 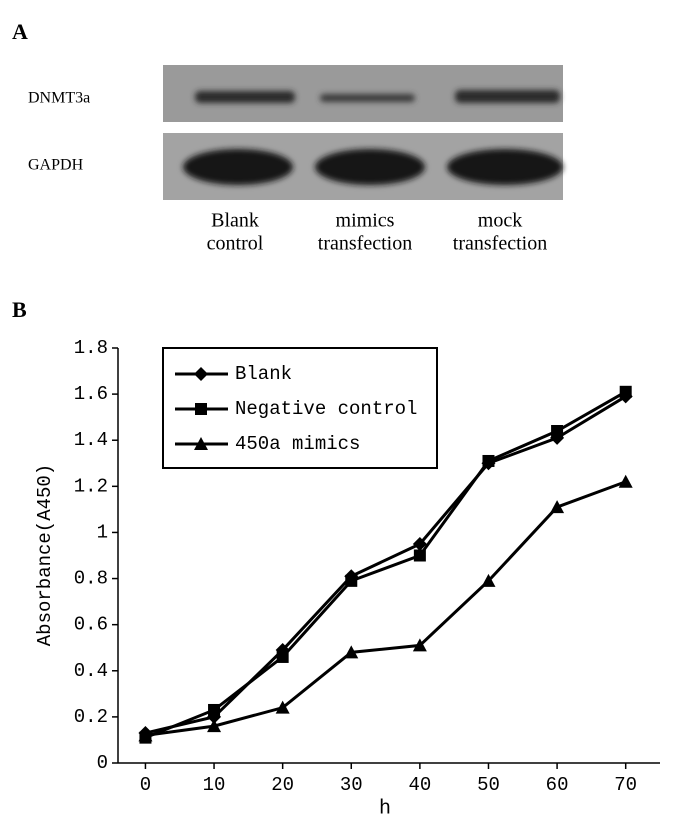 I want to click on legend-label: Blank, so click(x=263, y=374).